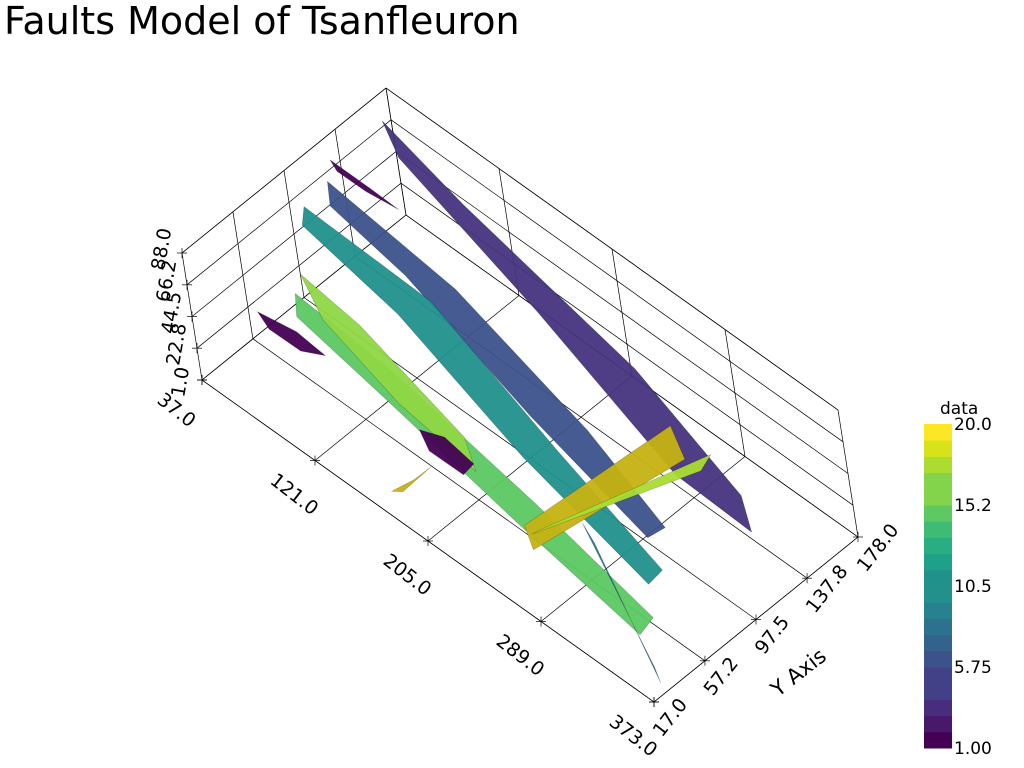  I want to click on y-axis-title: Y Axis, so click(798, 673).